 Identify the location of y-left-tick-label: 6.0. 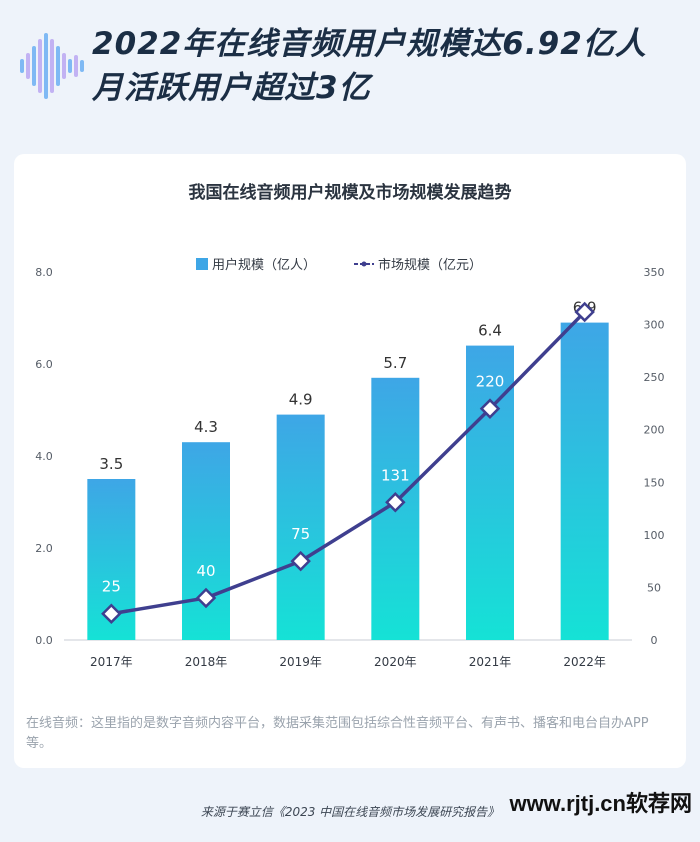
(44, 364).